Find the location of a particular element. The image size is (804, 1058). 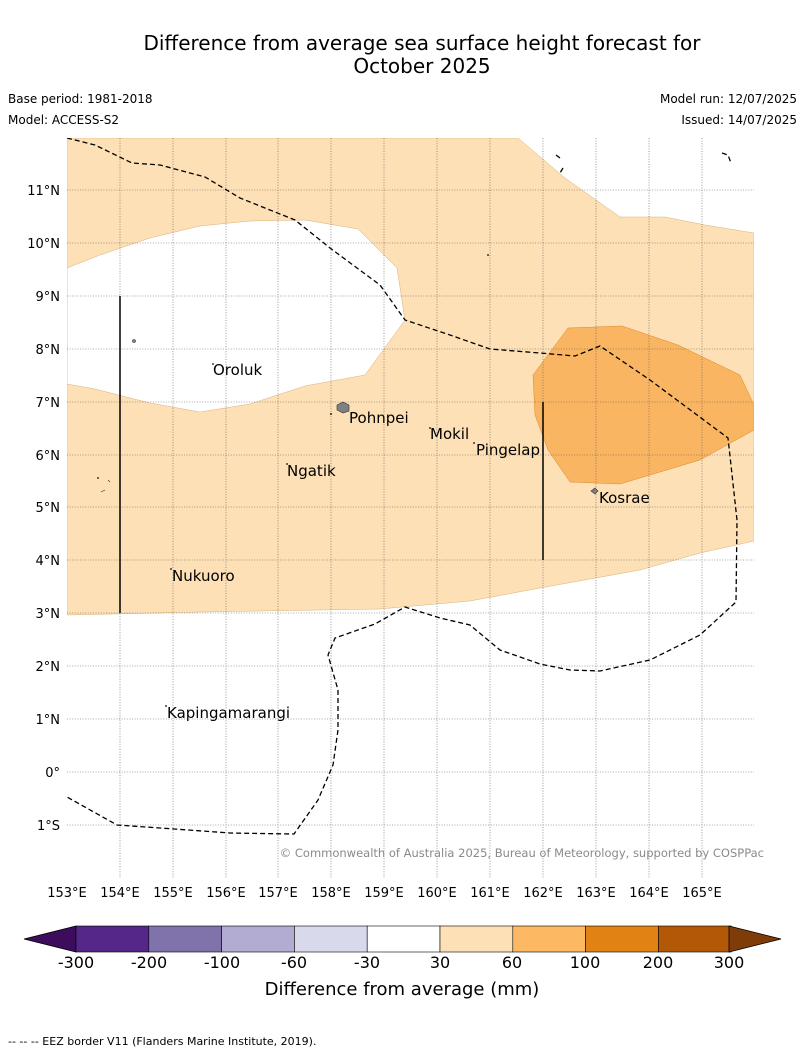

lon-label: 156°E is located at coordinates (226, 893).